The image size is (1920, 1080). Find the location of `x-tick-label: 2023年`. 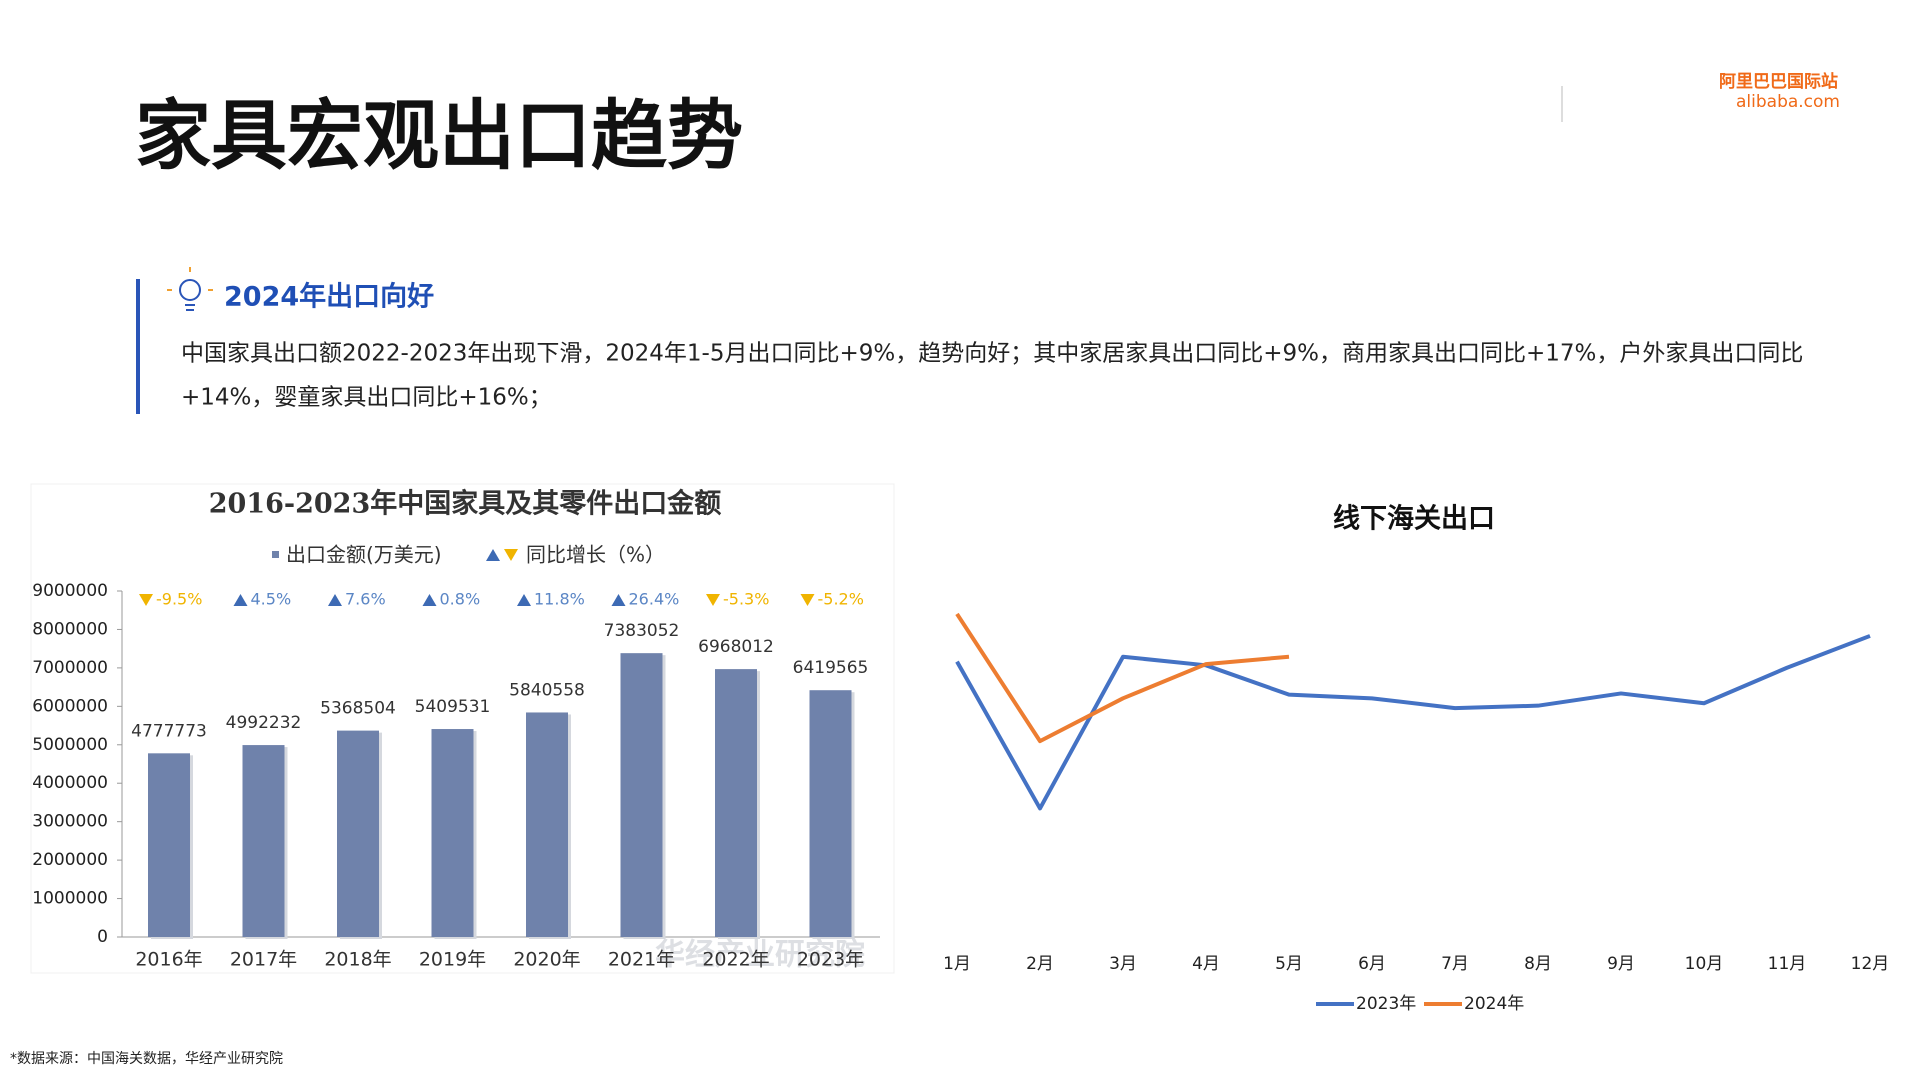

x-tick-label: 2023年 is located at coordinates (830, 960).